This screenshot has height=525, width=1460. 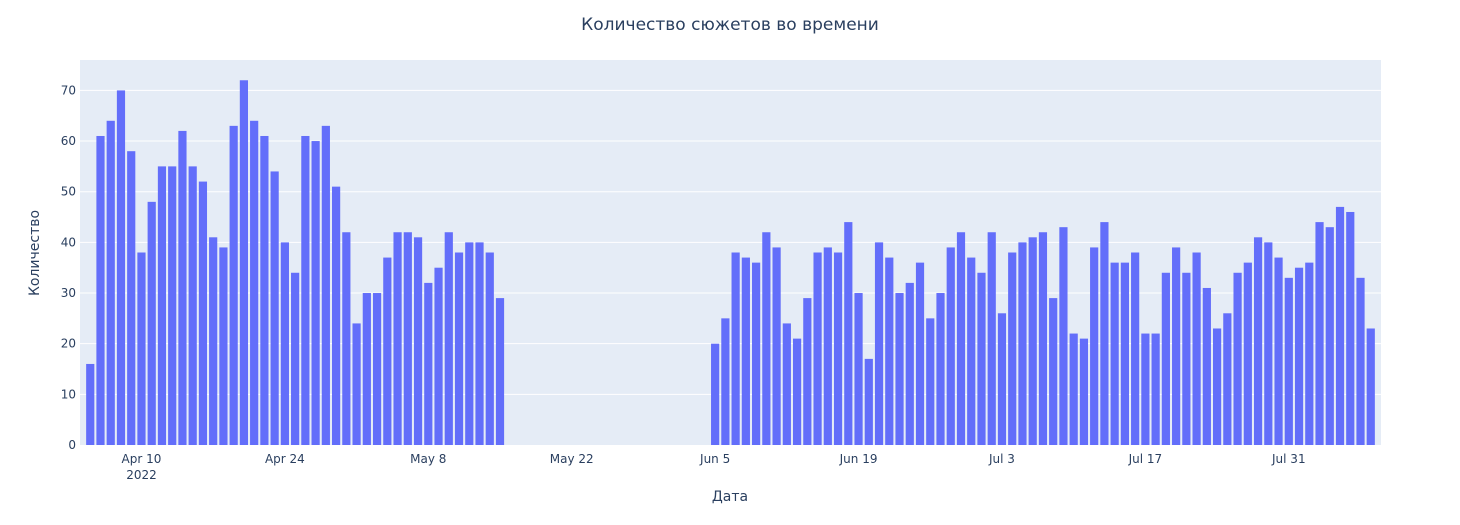 I want to click on y-tick-label: 40, so click(x=68, y=242).